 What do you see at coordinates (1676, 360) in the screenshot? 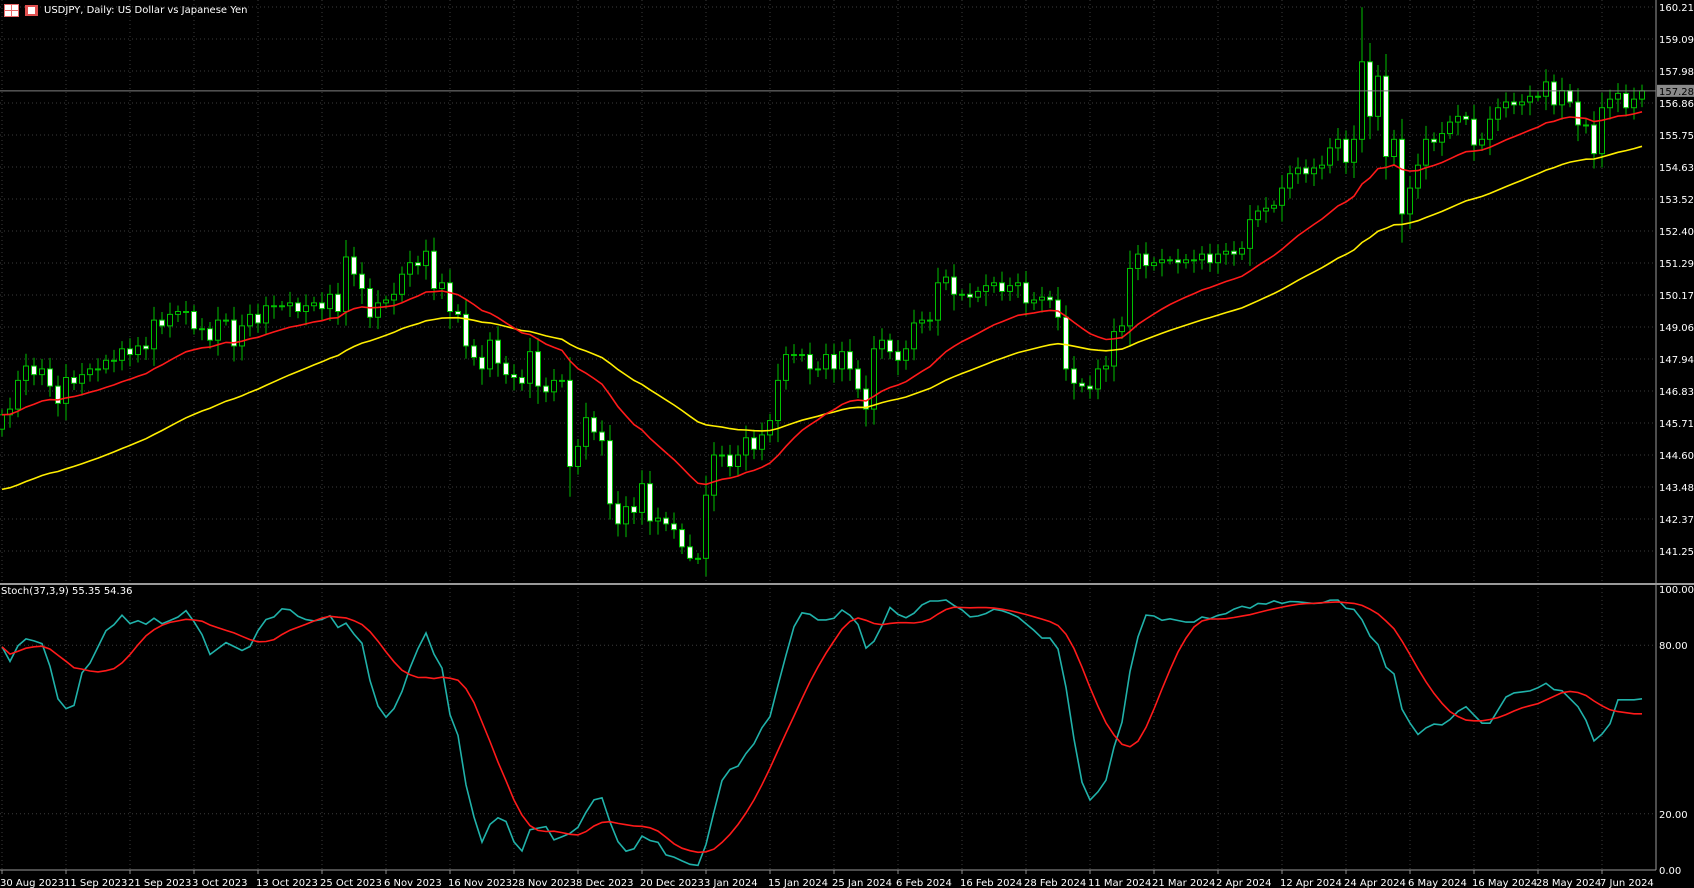
I see `price-tick-label: 147.945` at bounding box center [1676, 360].